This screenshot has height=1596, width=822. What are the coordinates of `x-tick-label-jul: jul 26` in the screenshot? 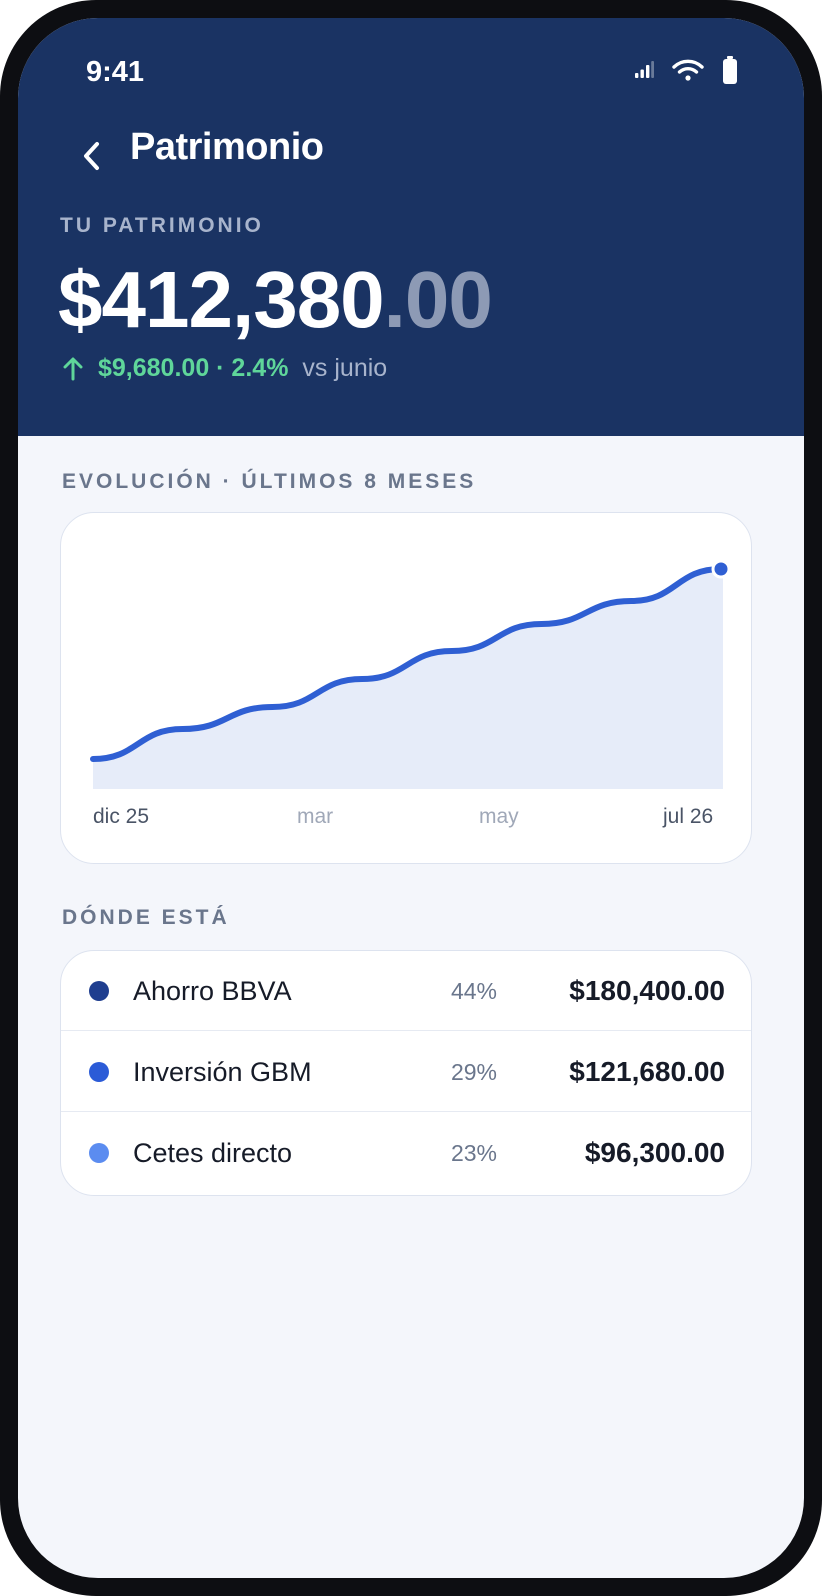 It's located at (688, 816).